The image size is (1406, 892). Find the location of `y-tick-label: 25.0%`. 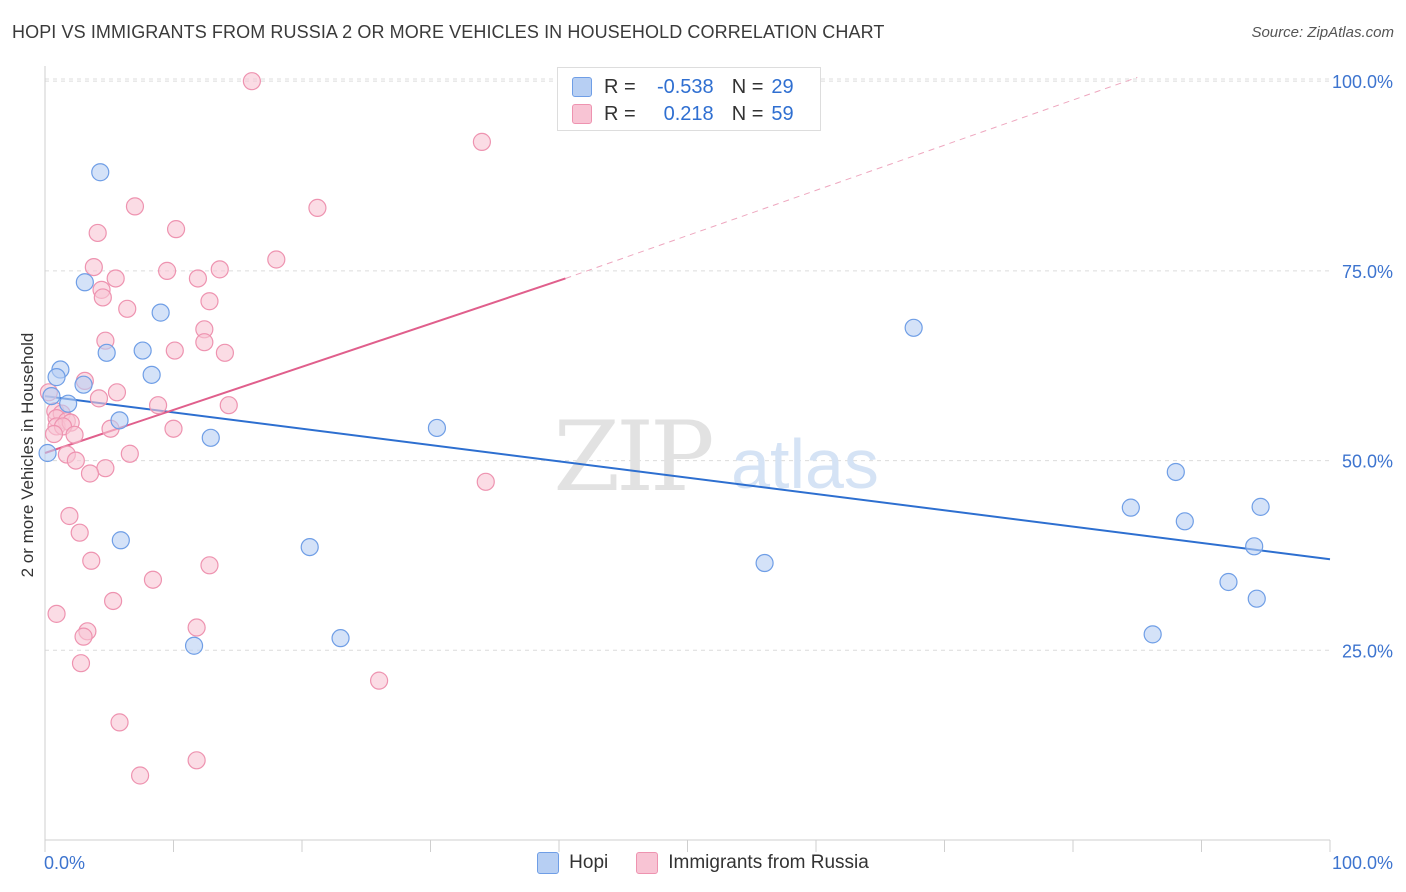

y-tick-label: 25.0% is located at coordinates (1367, 651).